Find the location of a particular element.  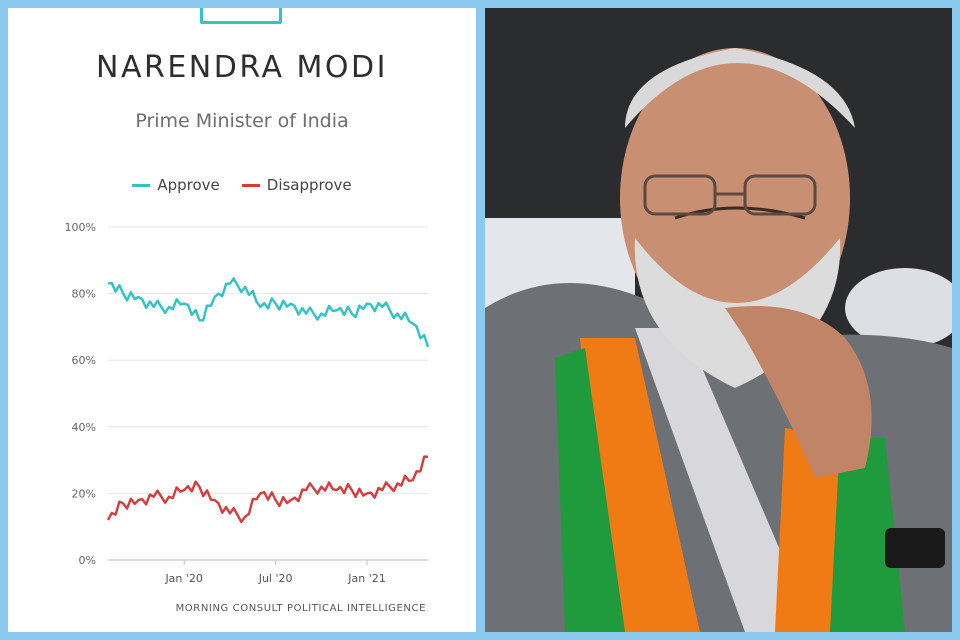

y-tick-label: 100% is located at coordinates (80, 227).